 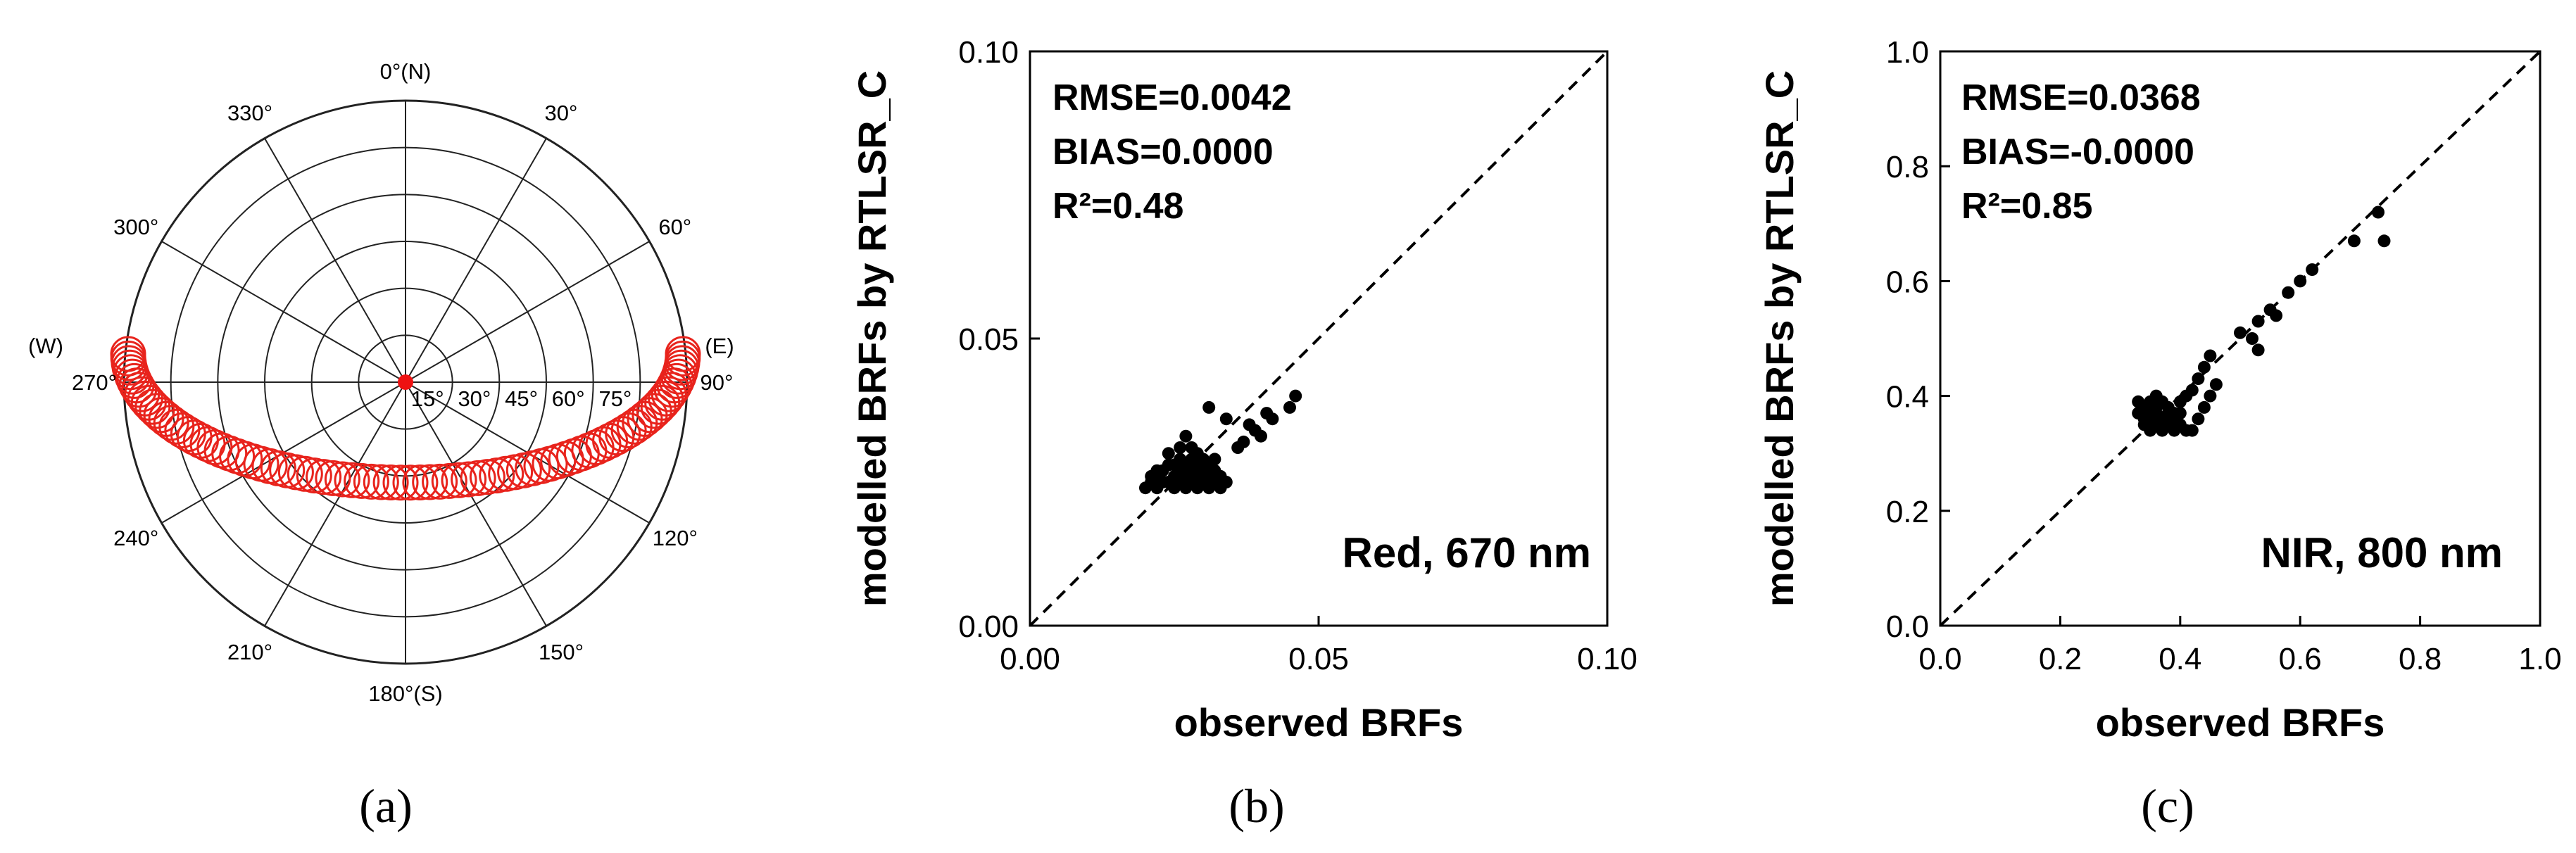 I want to click on stat-bias: BIAS=-0.0000, so click(x=2077, y=152).